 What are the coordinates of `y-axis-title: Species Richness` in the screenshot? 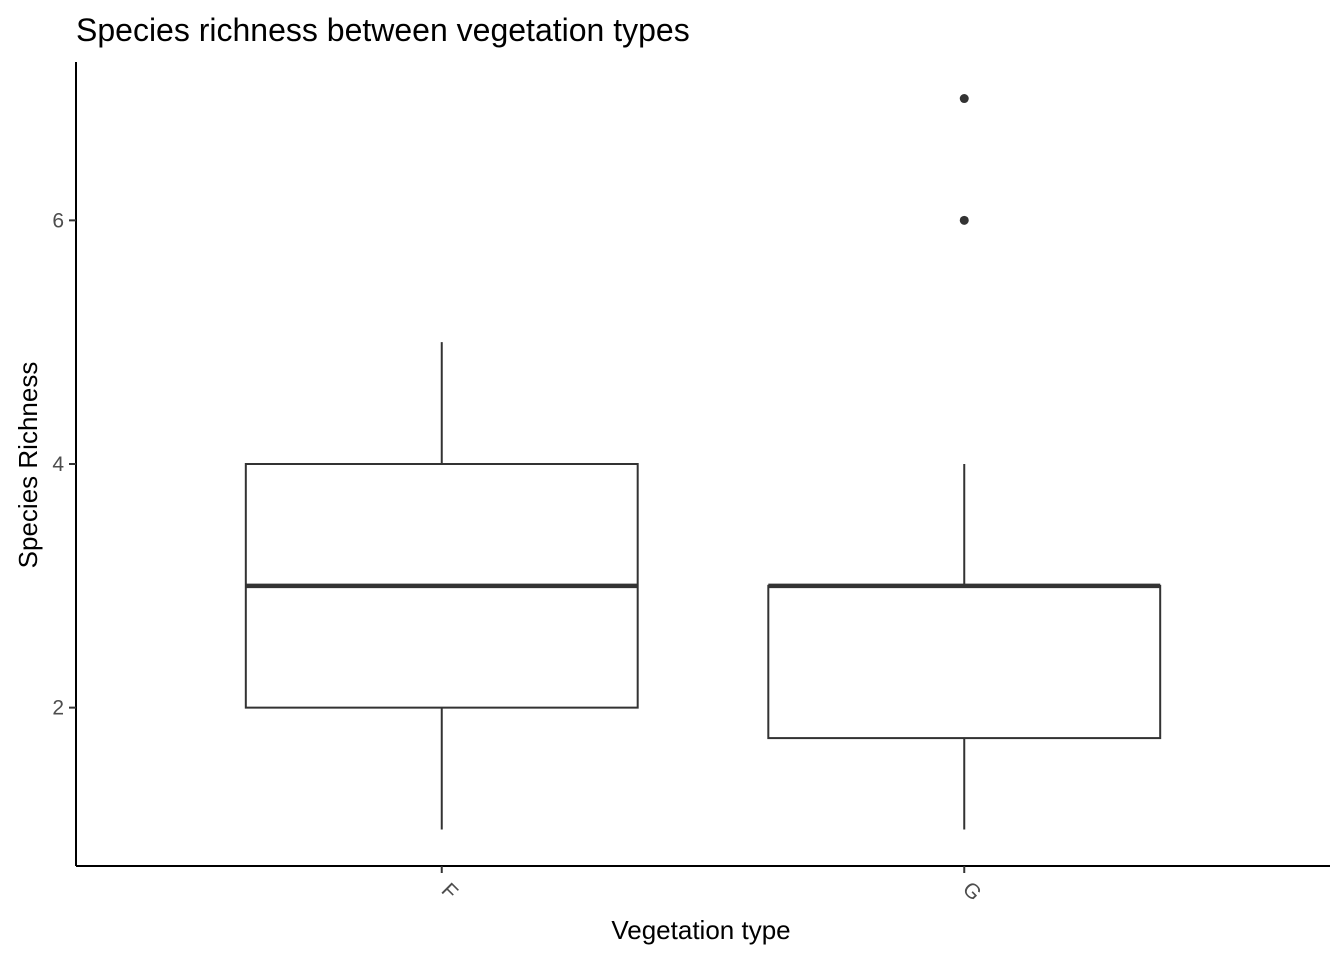 It's located at (28, 465).